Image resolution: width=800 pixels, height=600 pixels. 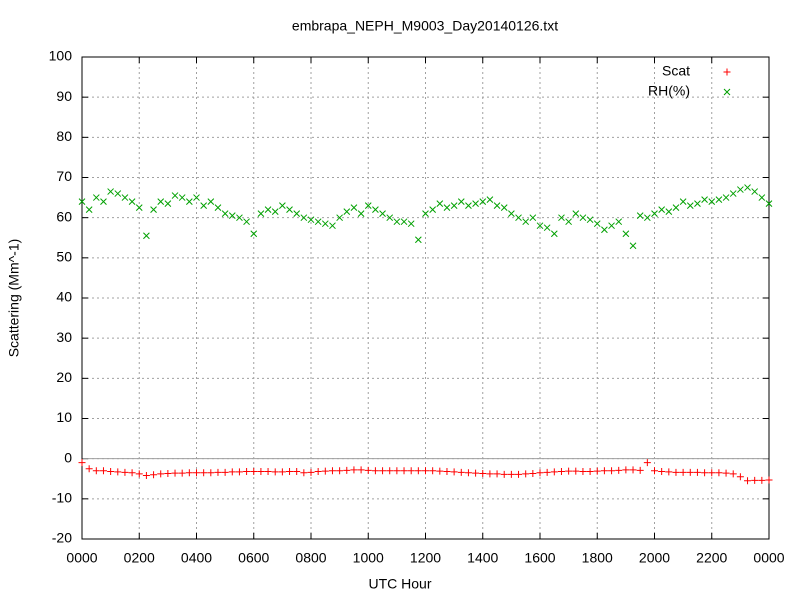 What do you see at coordinates (64, 337) in the screenshot?
I see `y-tick-label: 30` at bounding box center [64, 337].